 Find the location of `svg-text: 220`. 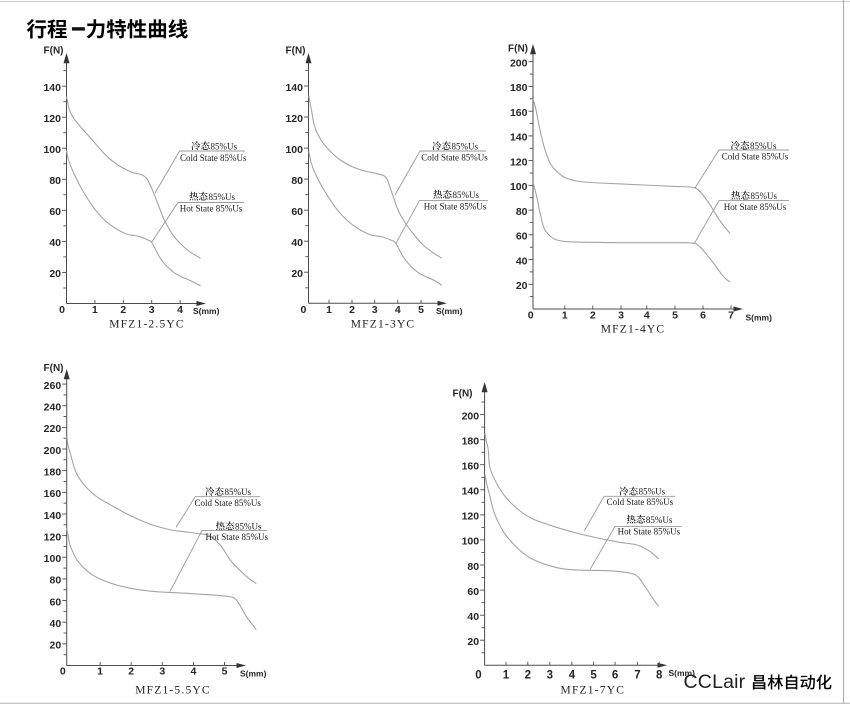

svg-text: 220 is located at coordinates (53, 429).